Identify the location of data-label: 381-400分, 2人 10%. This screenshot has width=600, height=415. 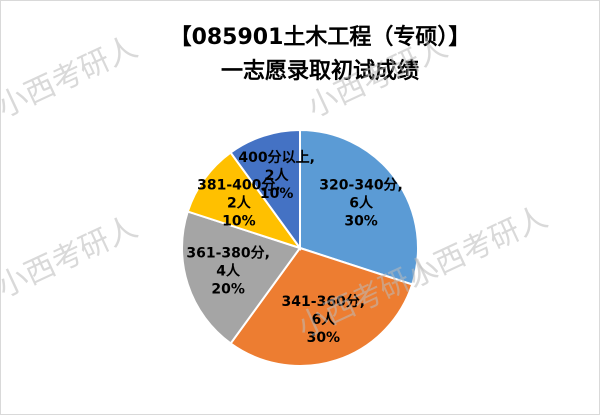
(239, 204).